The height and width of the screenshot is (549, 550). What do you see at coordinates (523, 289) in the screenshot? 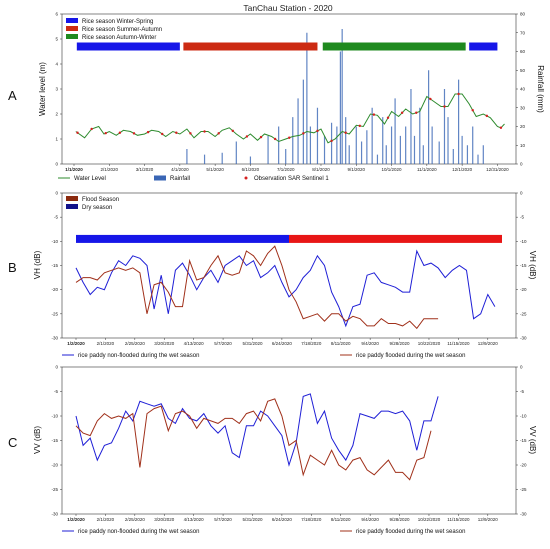
I see `y-tick-label-right: -20` at bounding box center [523, 289].